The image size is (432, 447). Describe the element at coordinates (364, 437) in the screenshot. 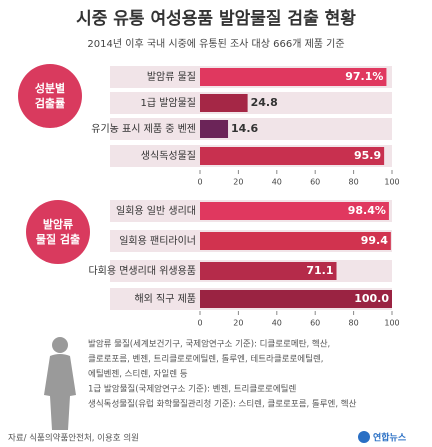

I see `logo` at that location.